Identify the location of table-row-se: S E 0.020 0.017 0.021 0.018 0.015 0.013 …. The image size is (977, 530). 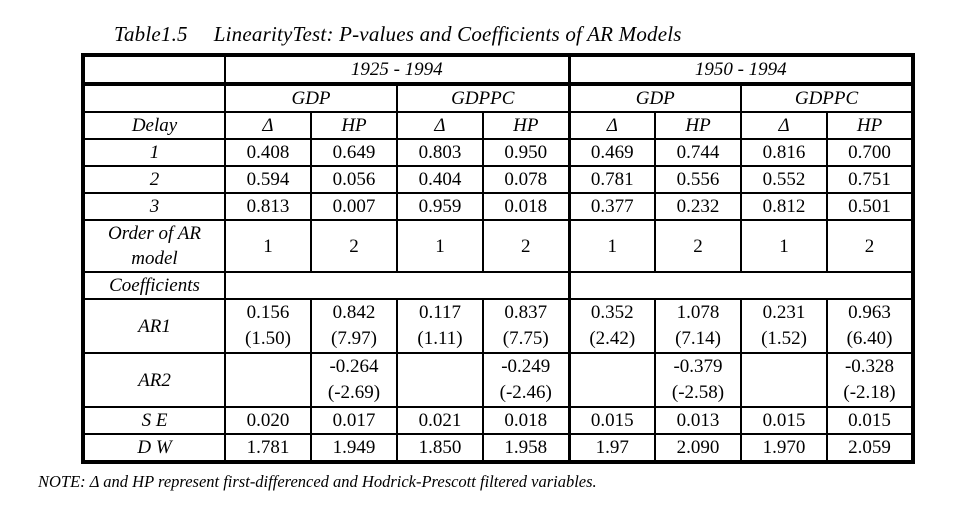
(498, 420).